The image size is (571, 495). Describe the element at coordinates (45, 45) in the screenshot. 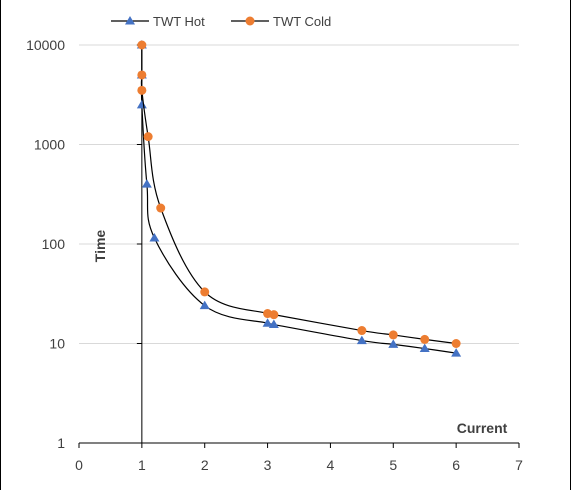

I see `y-tick-label: 10000` at that location.